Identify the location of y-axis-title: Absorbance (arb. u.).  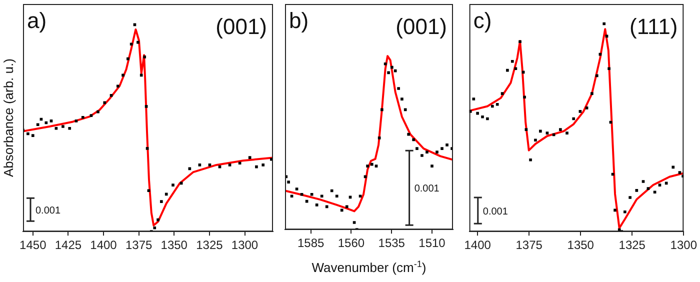
(8, 118).